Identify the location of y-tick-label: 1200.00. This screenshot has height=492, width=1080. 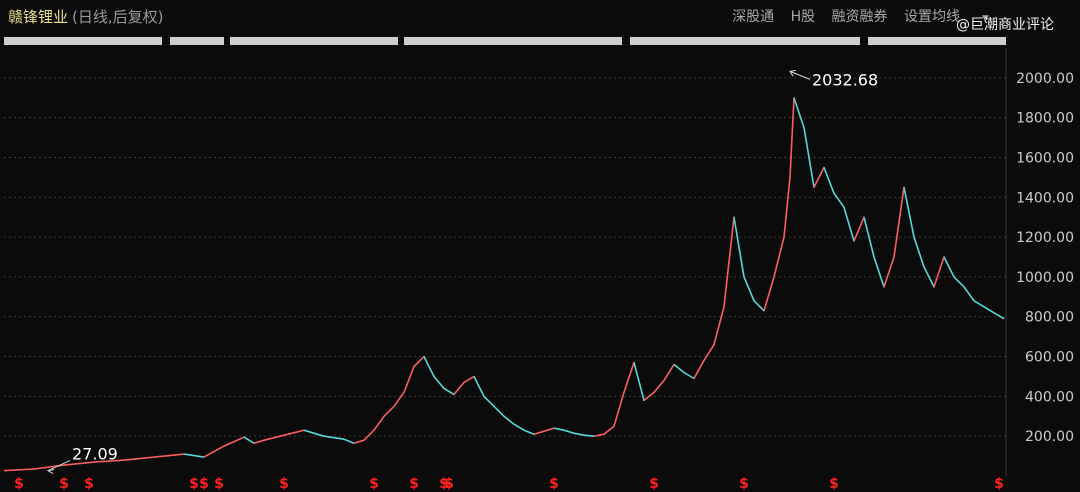
(1045, 238).